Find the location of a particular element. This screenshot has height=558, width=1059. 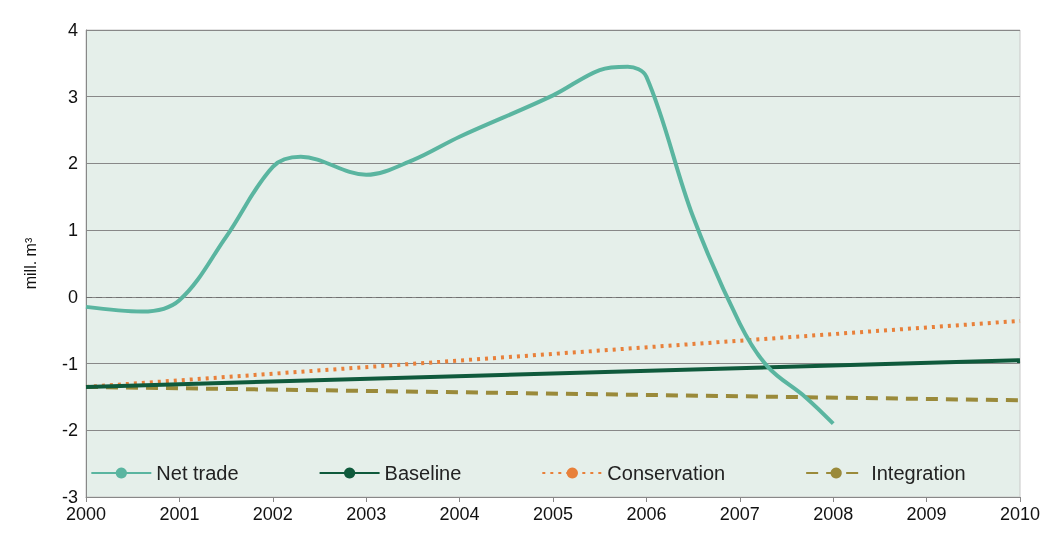

y-tick-label: 2 is located at coordinates (72, 163).